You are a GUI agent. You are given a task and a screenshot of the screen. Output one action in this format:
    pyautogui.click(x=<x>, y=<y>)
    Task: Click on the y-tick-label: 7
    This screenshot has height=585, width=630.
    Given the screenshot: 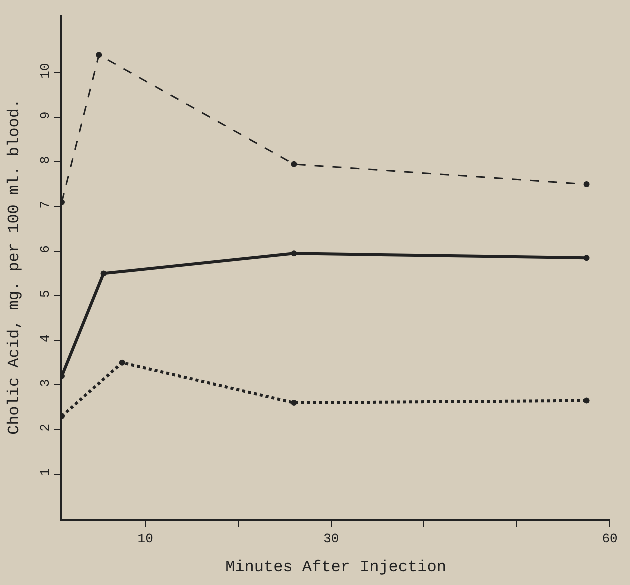 What is the action you would take?
    pyautogui.click(x=46, y=204)
    